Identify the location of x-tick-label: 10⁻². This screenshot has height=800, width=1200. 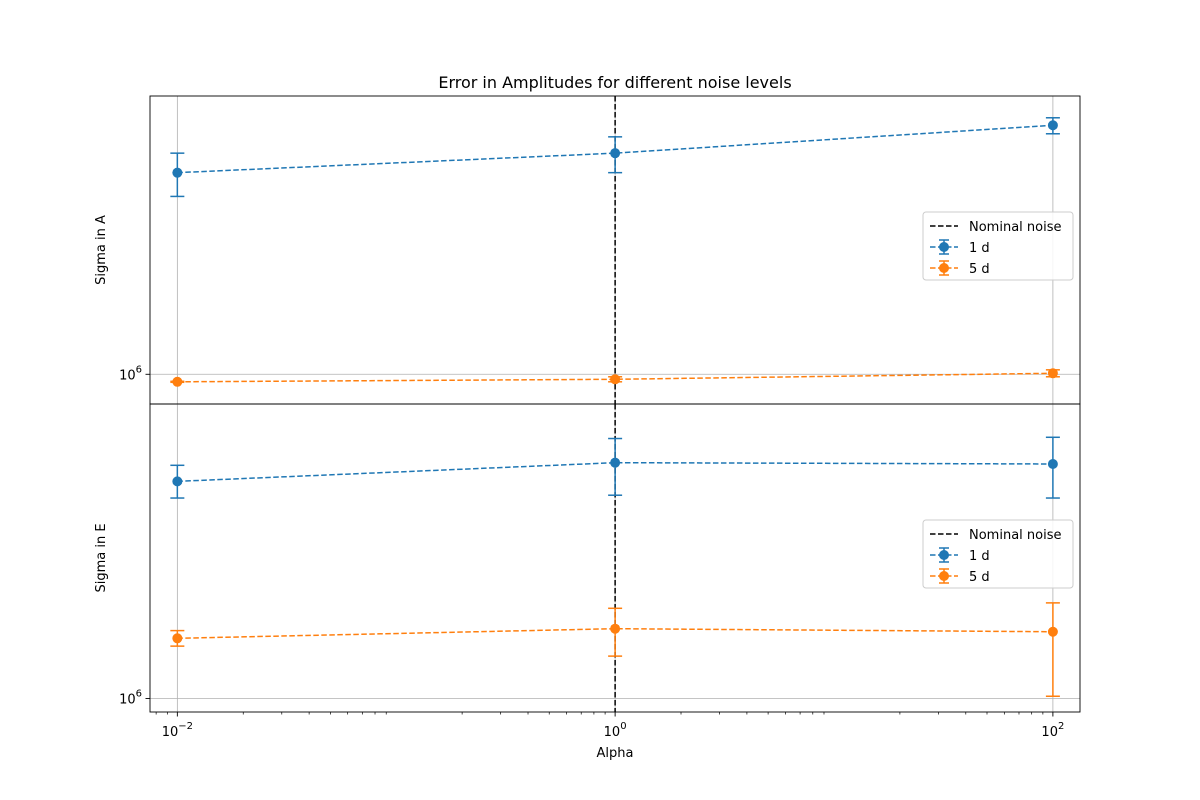
(177, 730).